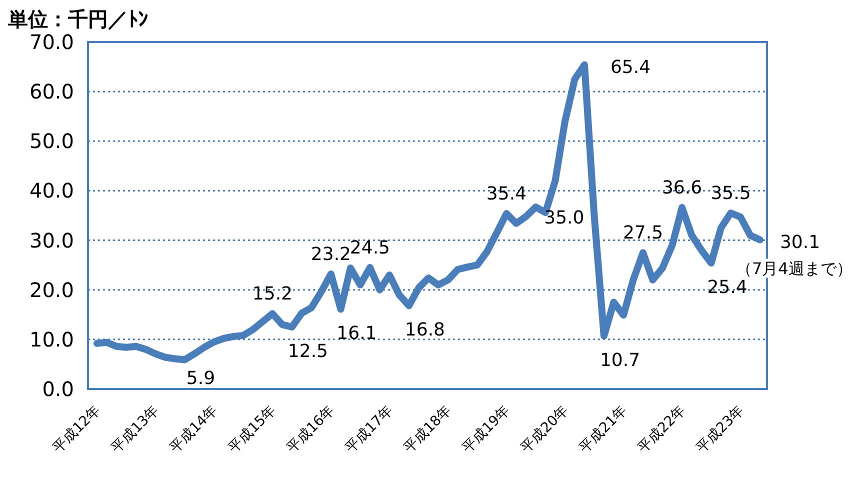 This screenshot has height=494, width=864. What do you see at coordinates (51, 42) in the screenshot?
I see `y-tick-label: 70.0` at bounding box center [51, 42].